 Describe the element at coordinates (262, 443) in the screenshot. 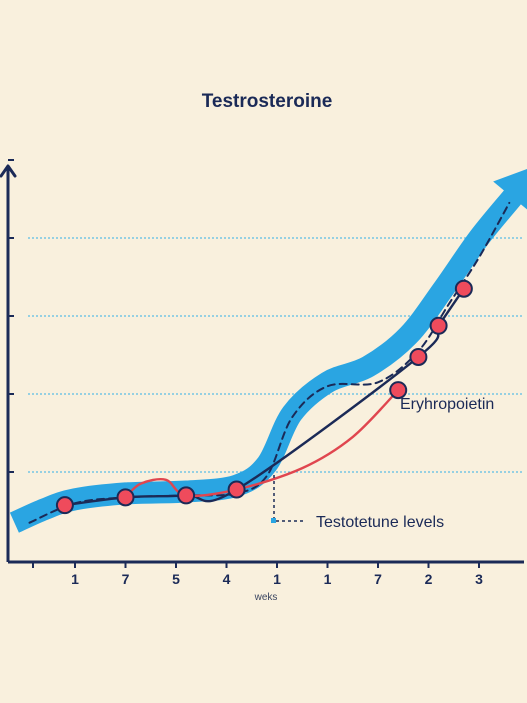

I see `series-erythropoietin-line` at that location.